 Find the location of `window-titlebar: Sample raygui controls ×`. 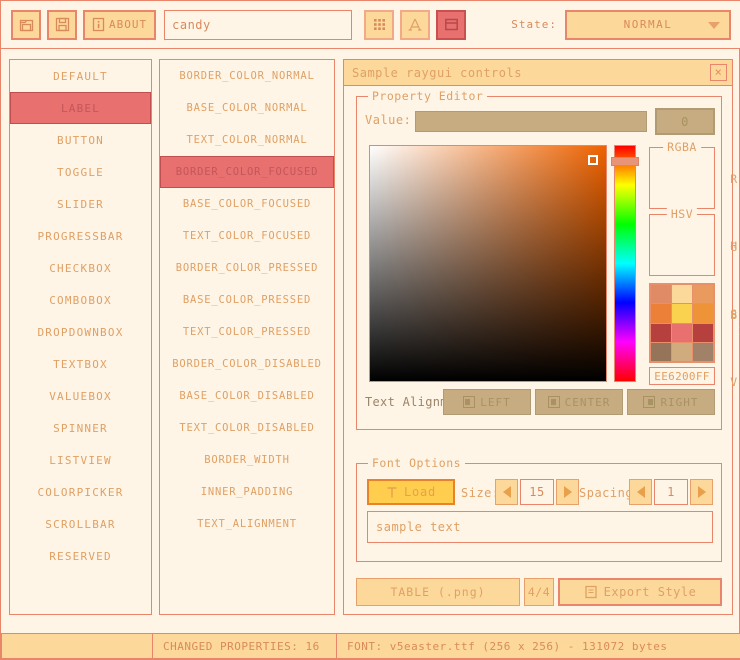

window-titlebar: Sample raygui controls × is located at coordinates (538, 73).